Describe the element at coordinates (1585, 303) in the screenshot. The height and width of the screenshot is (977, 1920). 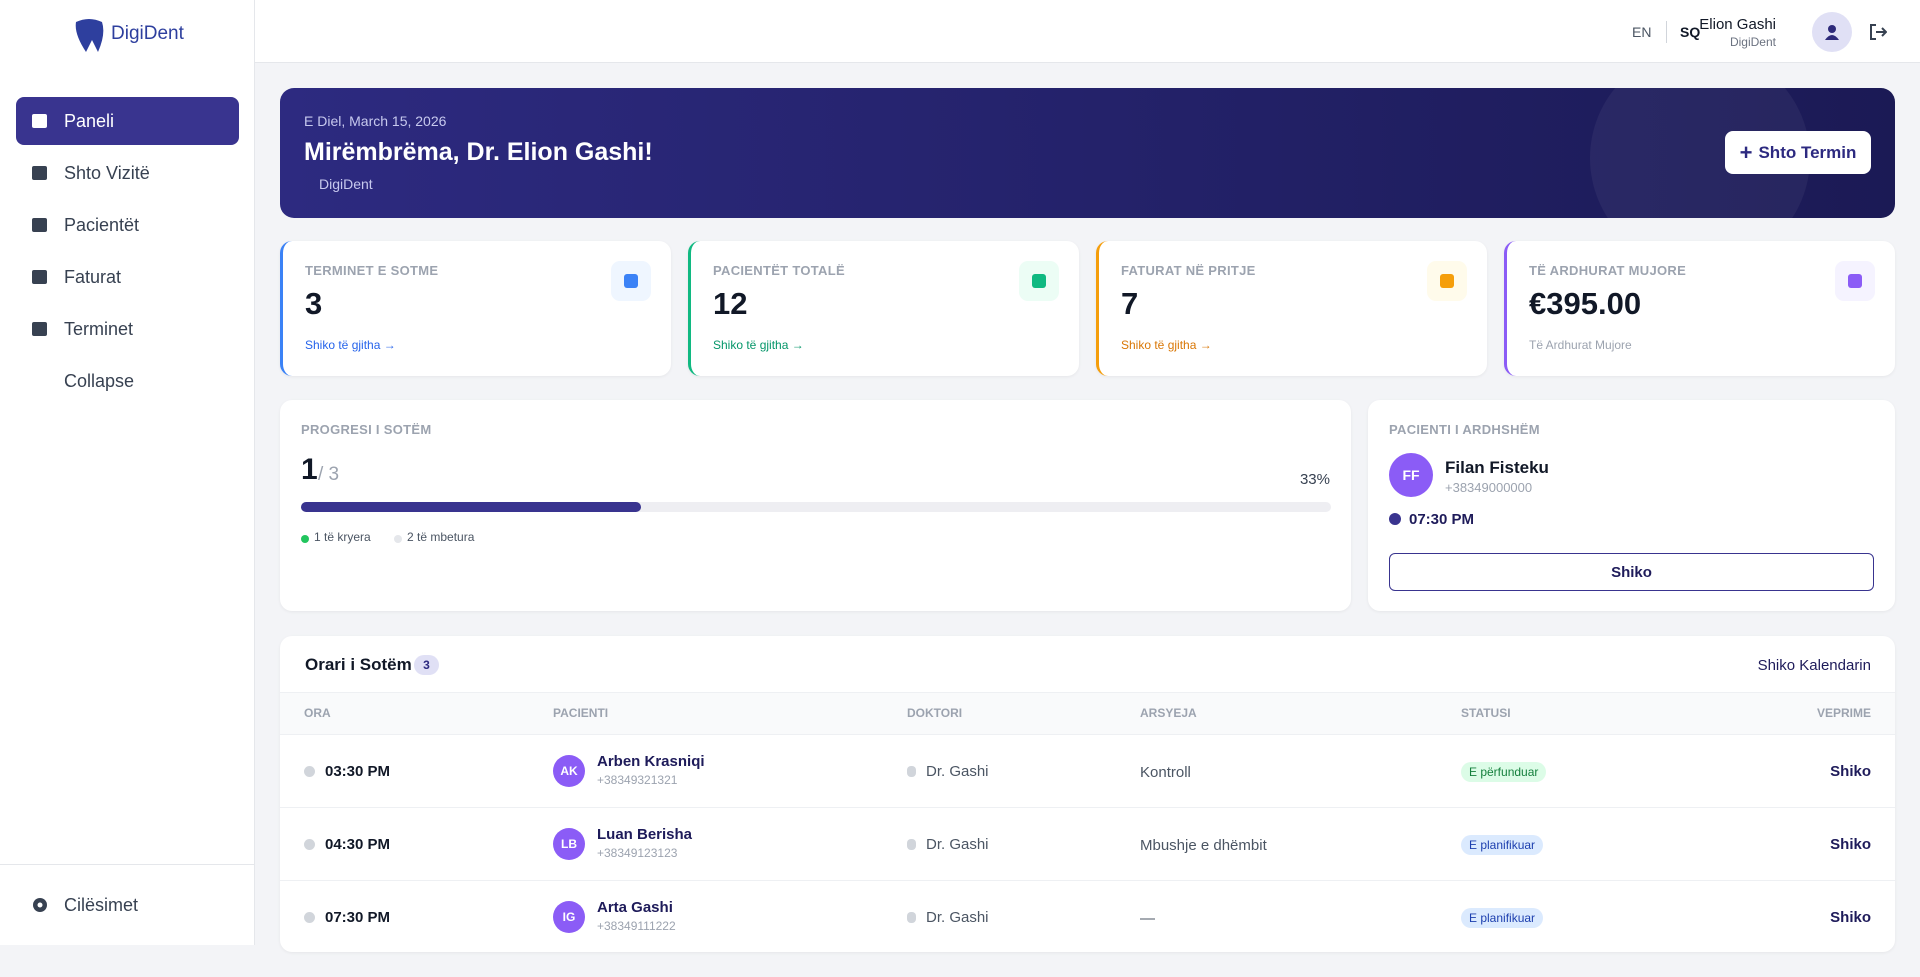
I see `stat-value: €395.00` at that location.